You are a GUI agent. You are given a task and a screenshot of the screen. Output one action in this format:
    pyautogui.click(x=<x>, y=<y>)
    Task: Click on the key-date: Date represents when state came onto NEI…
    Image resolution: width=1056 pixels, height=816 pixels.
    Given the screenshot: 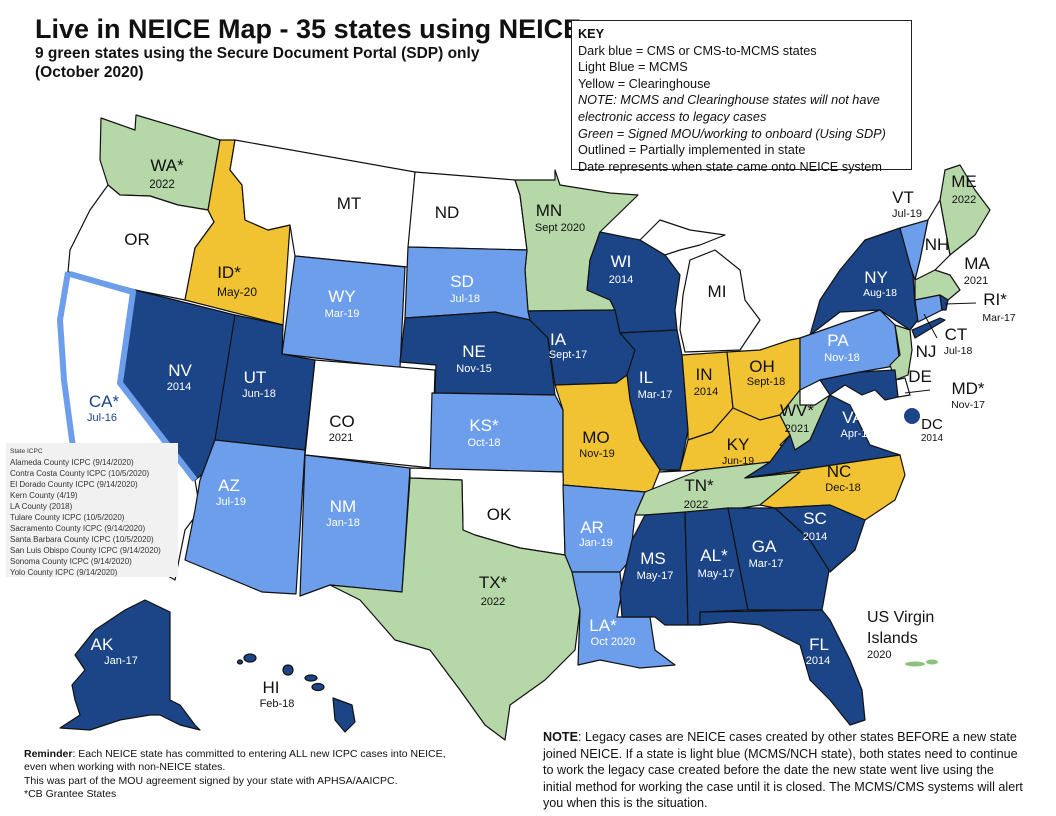 What is the action you would take?
    pyautogui.click(x=730, y=166)
    